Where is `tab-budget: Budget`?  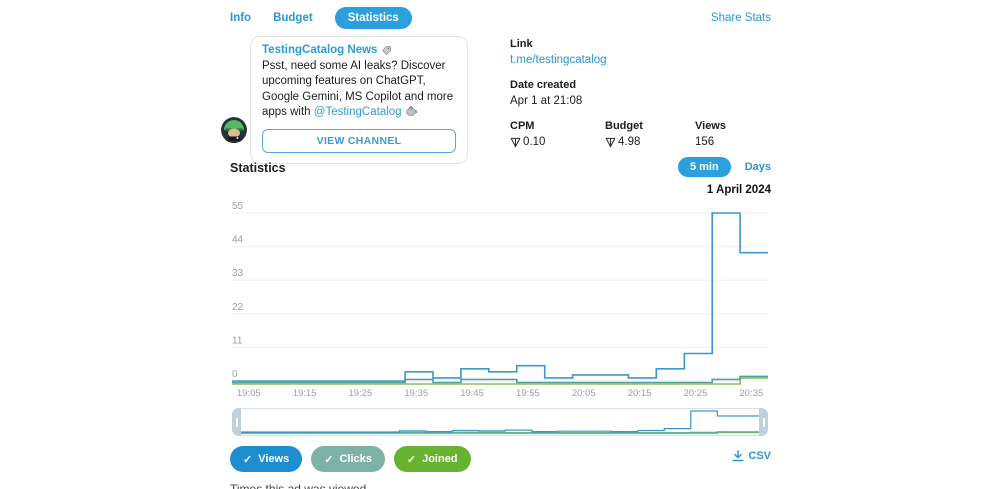 tab-budget: Budget is located at coordinates (293, 18).